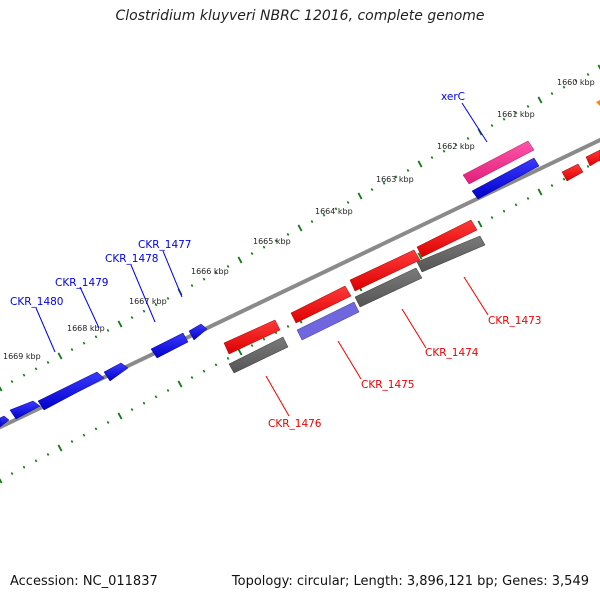 This screenshot has height=600, width=600. Describe the element at coordinates (453, 97) in the screenshot. I see `gene-label-xerc: xerC` at that location.